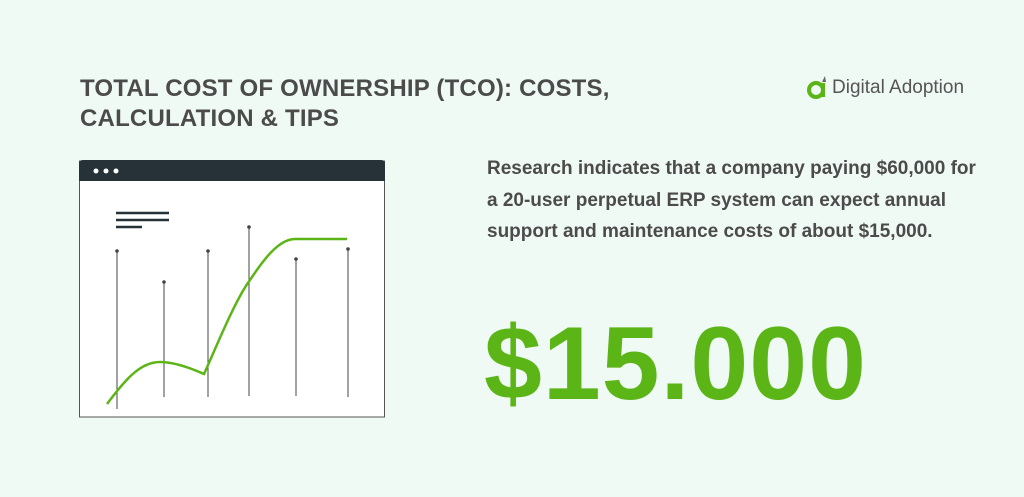 This screenshot has width=1024, height=497. Describe the element at coordinates (142, 220) in the screenshot. I see `text-lines-icon` at that location.